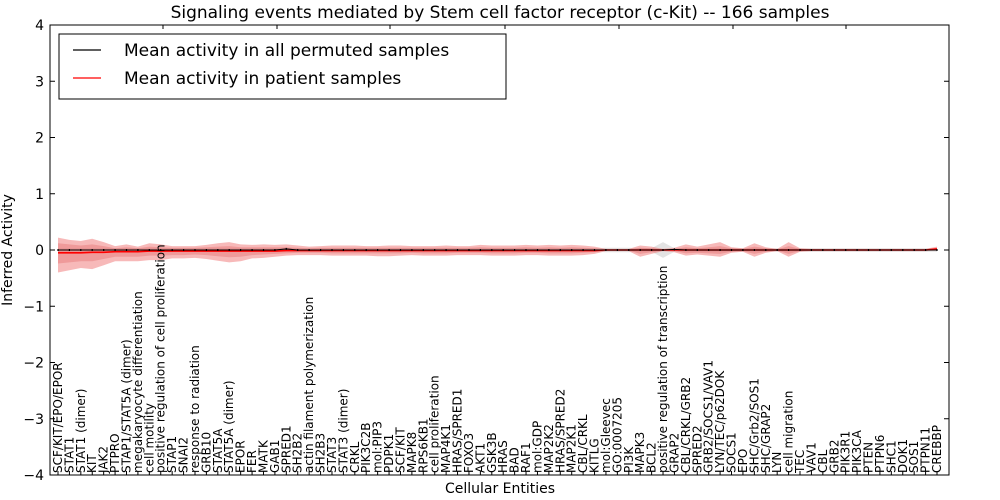  I want to click on legend-box, so click(282, 66).